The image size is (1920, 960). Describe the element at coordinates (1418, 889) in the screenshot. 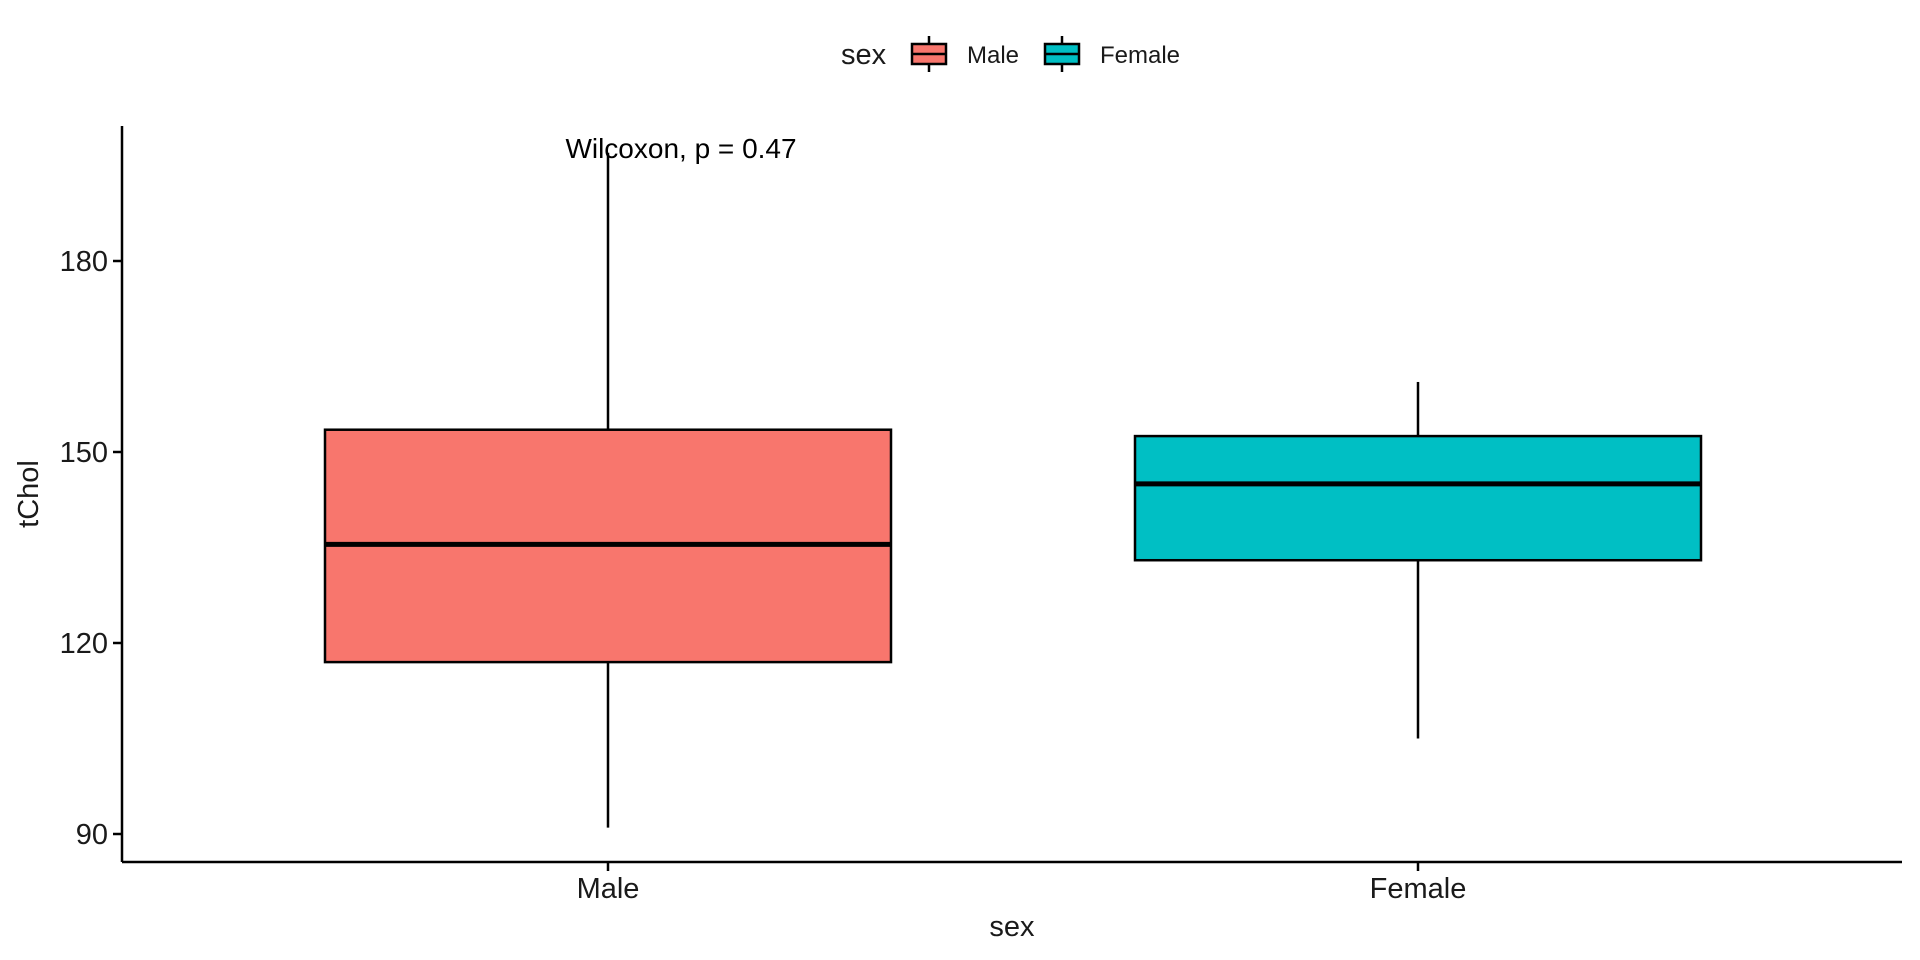

I see `x-tick-label-female: Female` at that location.